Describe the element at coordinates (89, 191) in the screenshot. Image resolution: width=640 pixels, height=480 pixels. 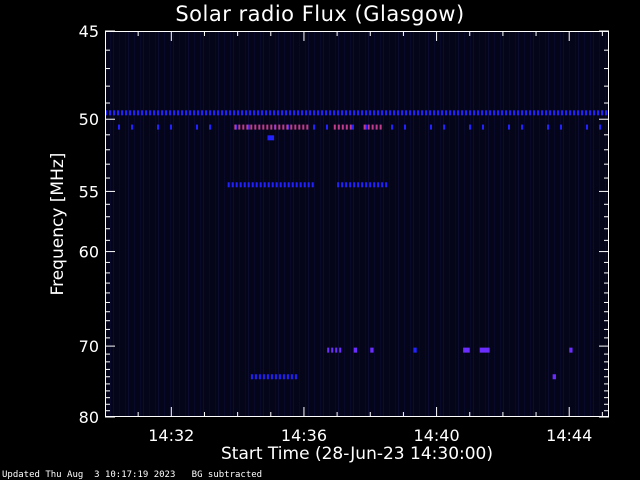
I see `y-tick-label: 55` at that location.